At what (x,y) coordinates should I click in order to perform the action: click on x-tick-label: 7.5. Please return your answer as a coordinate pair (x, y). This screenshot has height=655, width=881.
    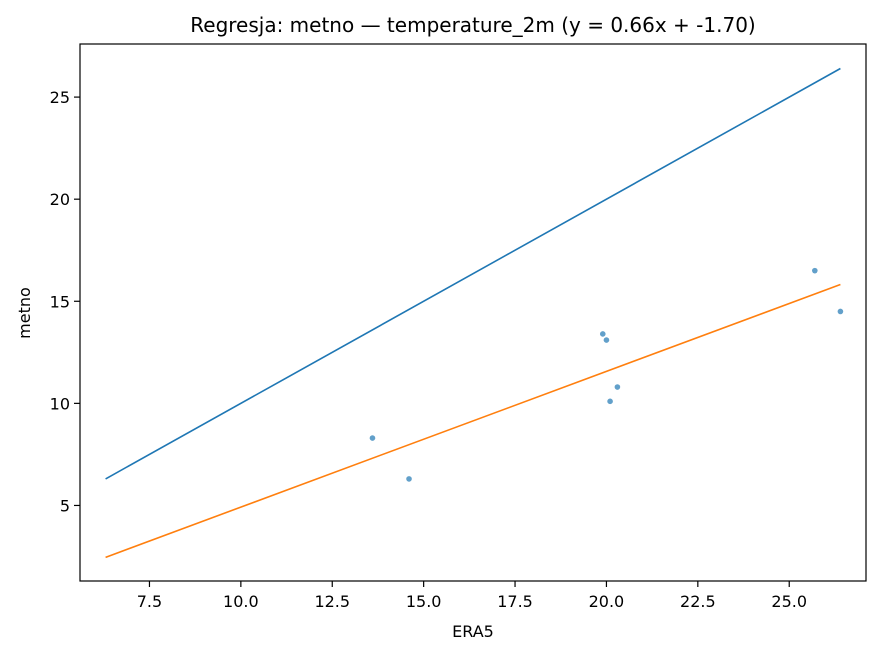
    Looking at the image, I should click on (149, 601).